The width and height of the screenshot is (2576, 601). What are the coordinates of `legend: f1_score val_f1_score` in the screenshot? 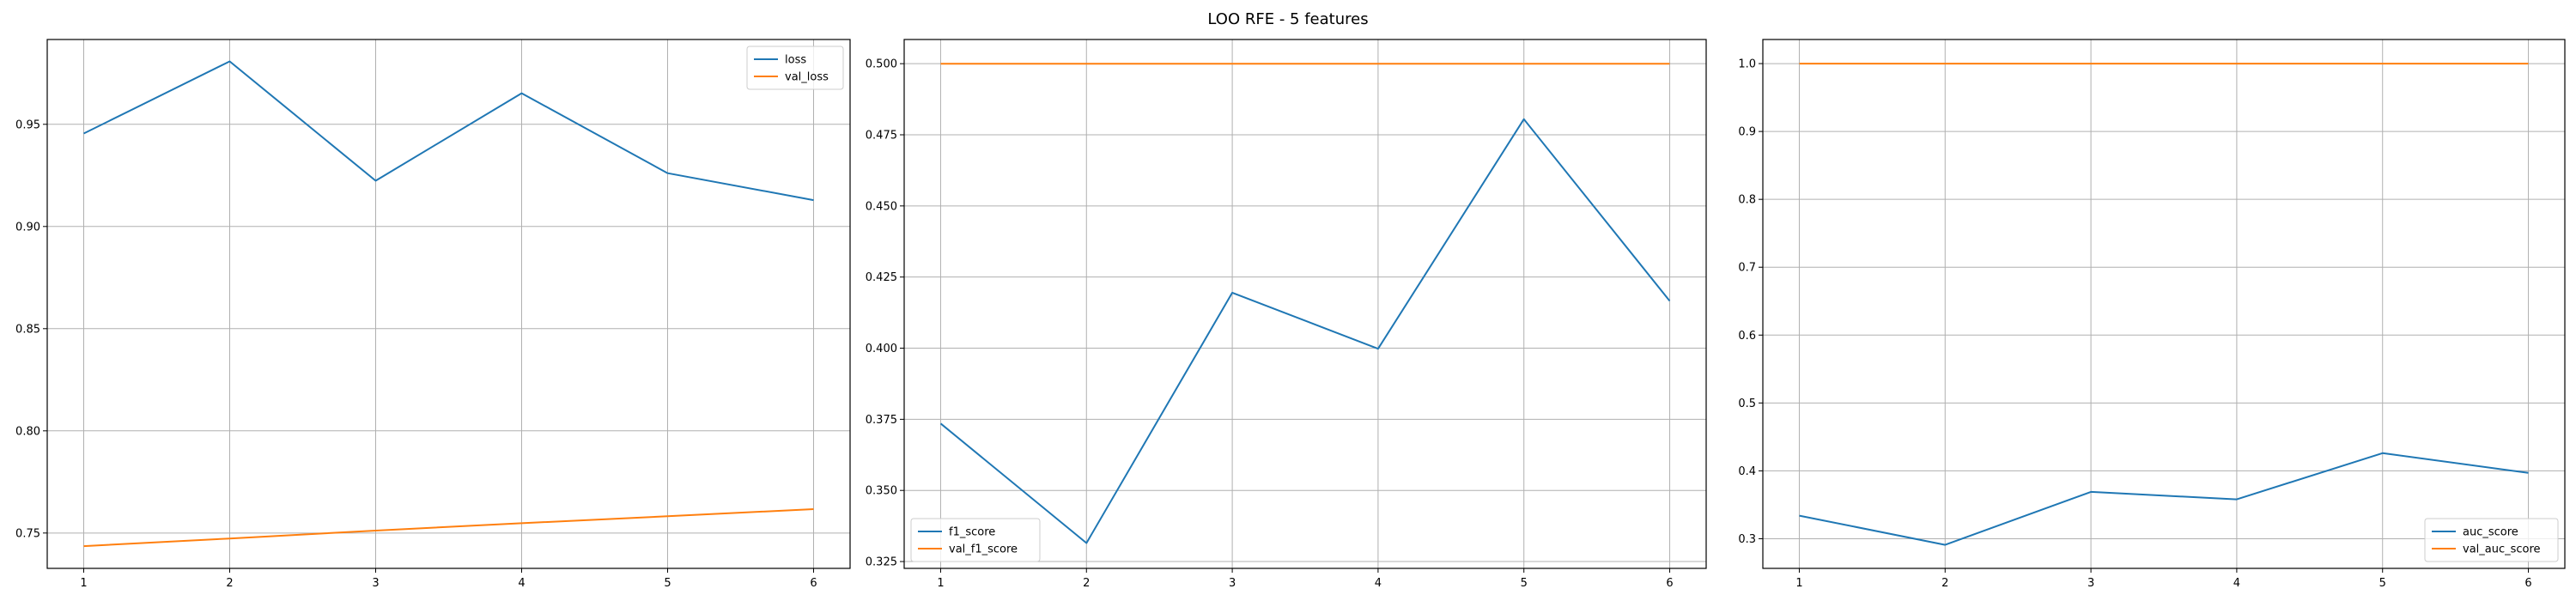 It's located at (976, 540).